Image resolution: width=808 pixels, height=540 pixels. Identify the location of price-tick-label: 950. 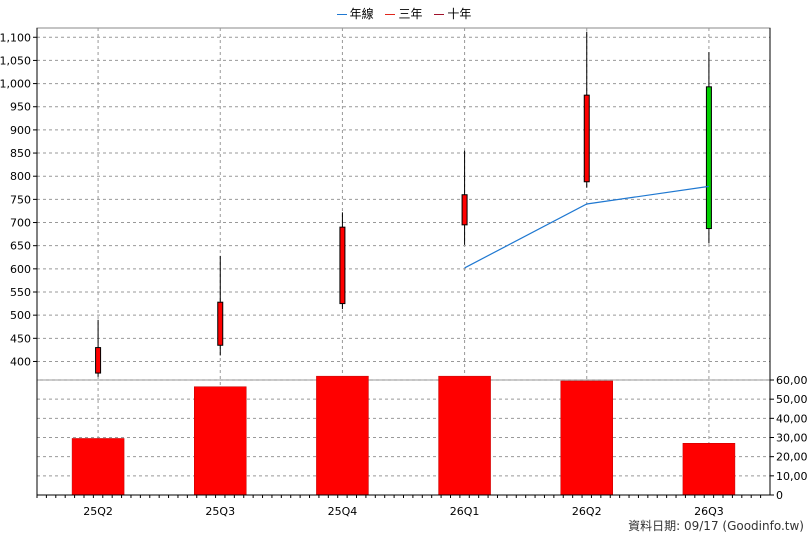
(20, 107).